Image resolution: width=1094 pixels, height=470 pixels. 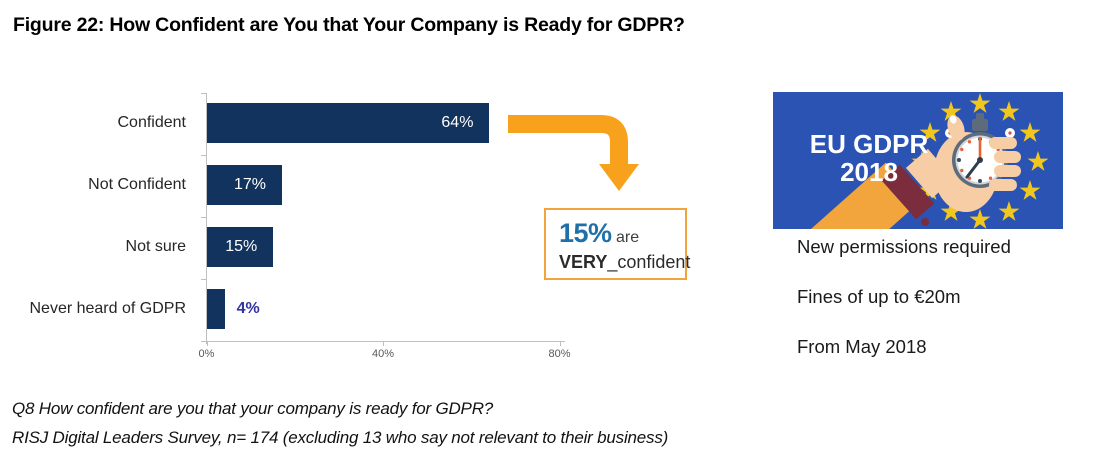 I want to click on x-axis-tick-label: 40%, so click(x=383, y=354).